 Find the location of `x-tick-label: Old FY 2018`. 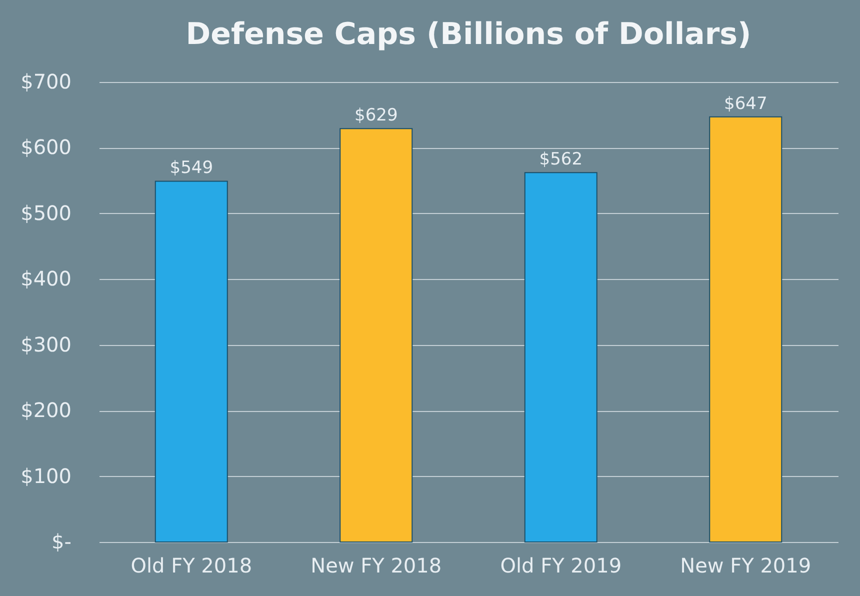

x-tick-label: Old FY 2018 is located at coordinates (191, 566).